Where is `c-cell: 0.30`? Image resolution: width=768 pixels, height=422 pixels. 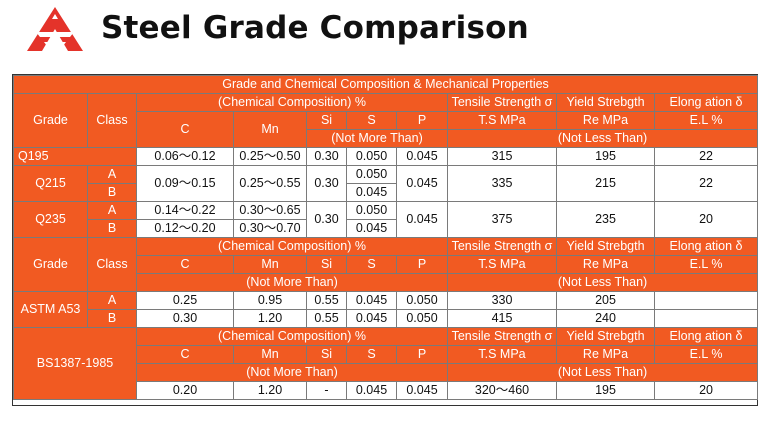
c-cell: 0.30 is located at coordinates (185, 318).